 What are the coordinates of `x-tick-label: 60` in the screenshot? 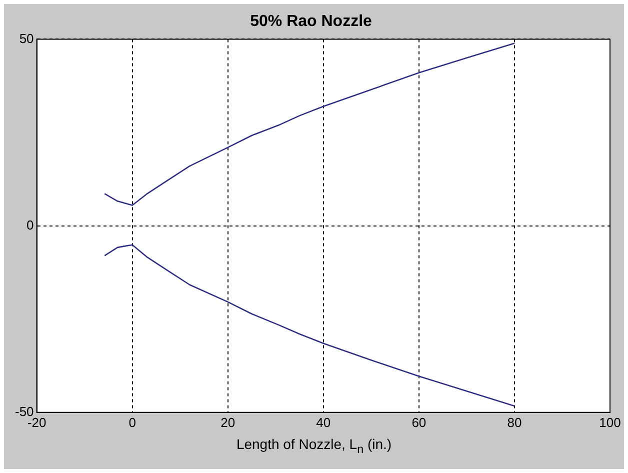 It's located at (419, 422).